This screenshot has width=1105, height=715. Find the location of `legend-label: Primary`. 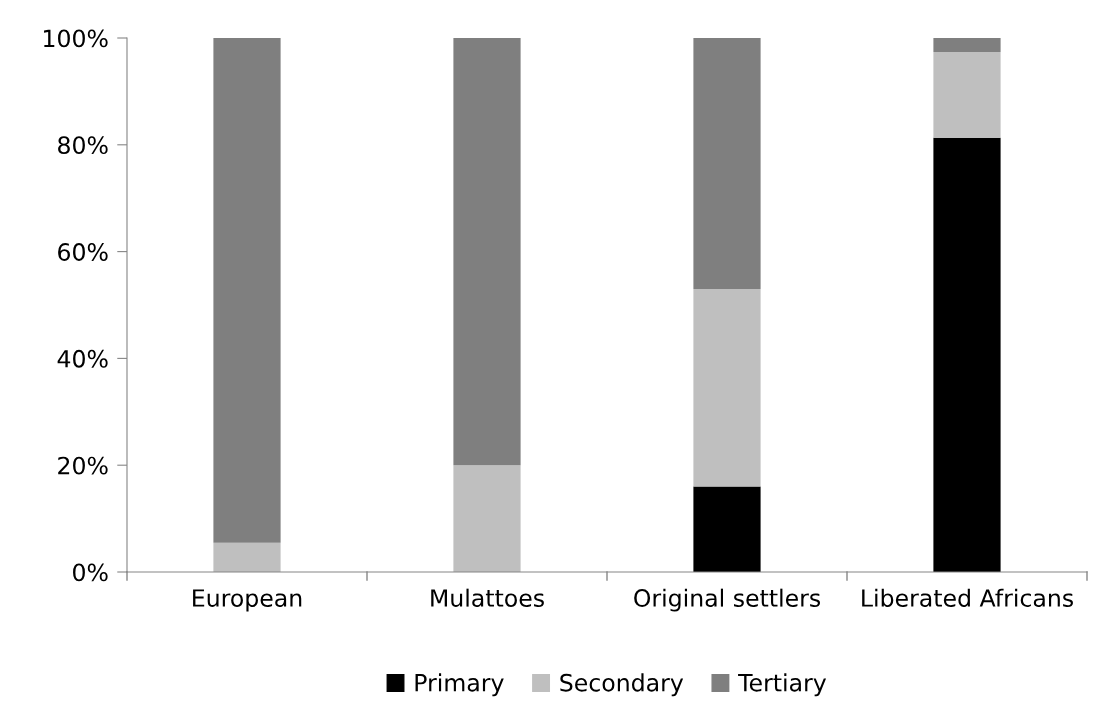

legend-label: Primary is located at coordinates (459, 685).